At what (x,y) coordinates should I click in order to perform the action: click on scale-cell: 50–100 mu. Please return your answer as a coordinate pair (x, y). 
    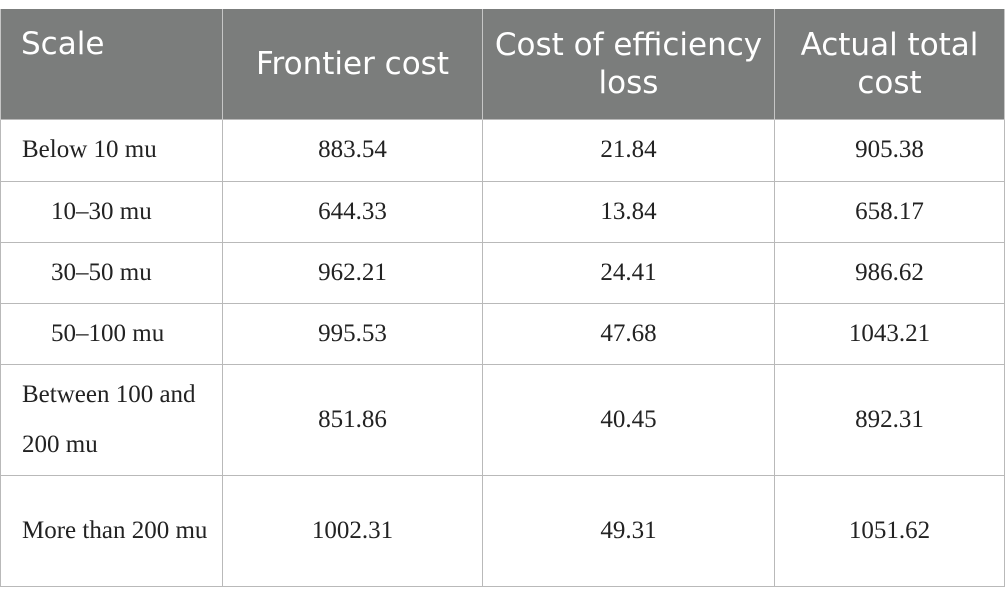
    Looking at the image, I should click on (111, 333).